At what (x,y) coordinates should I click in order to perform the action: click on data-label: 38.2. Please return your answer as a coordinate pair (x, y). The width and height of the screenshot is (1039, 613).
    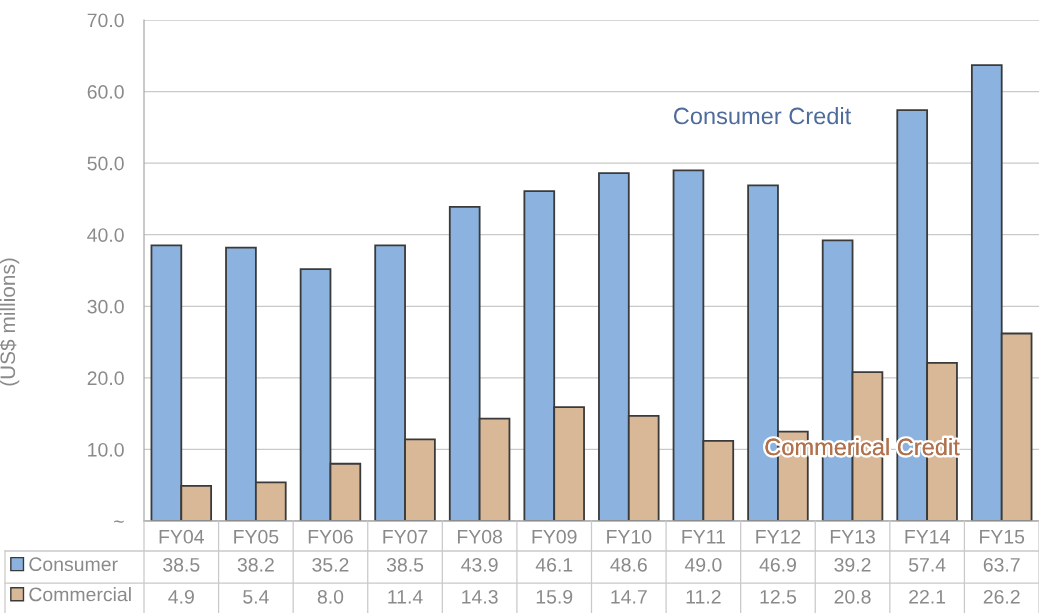
    Looking at the image, I should click on (255, 564).